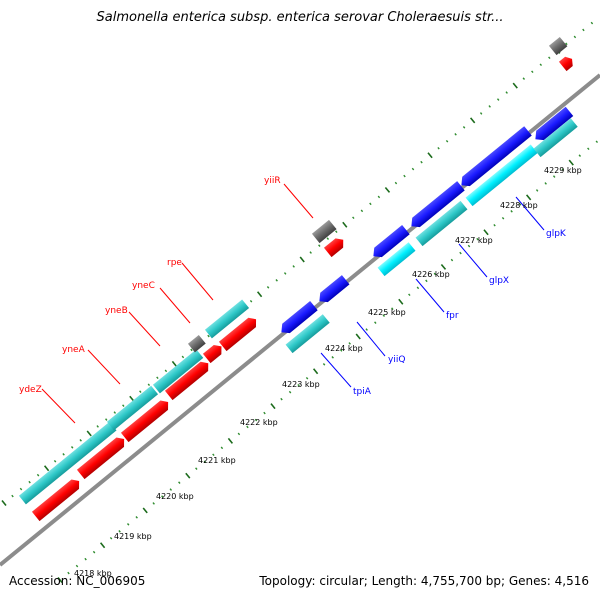  I want to click on gene-label-fpr: fpr, so click(452, 316).